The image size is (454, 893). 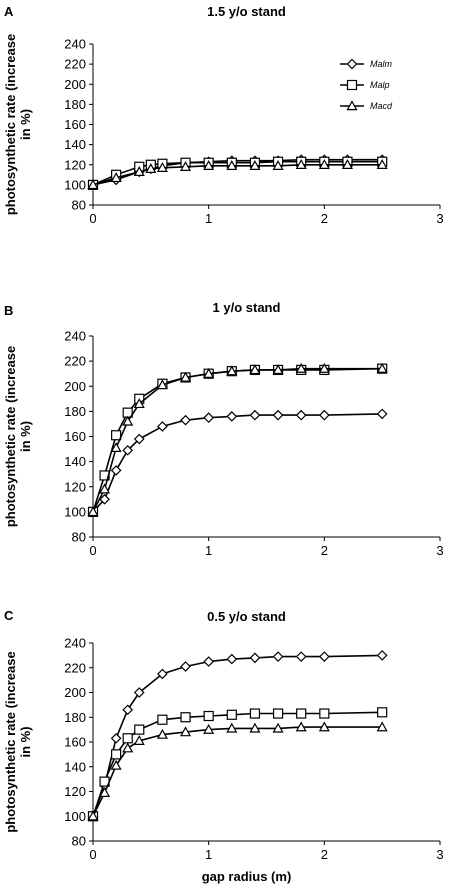 I want to click on legend: Malm Malp Macd, so click(x=366, y=84).